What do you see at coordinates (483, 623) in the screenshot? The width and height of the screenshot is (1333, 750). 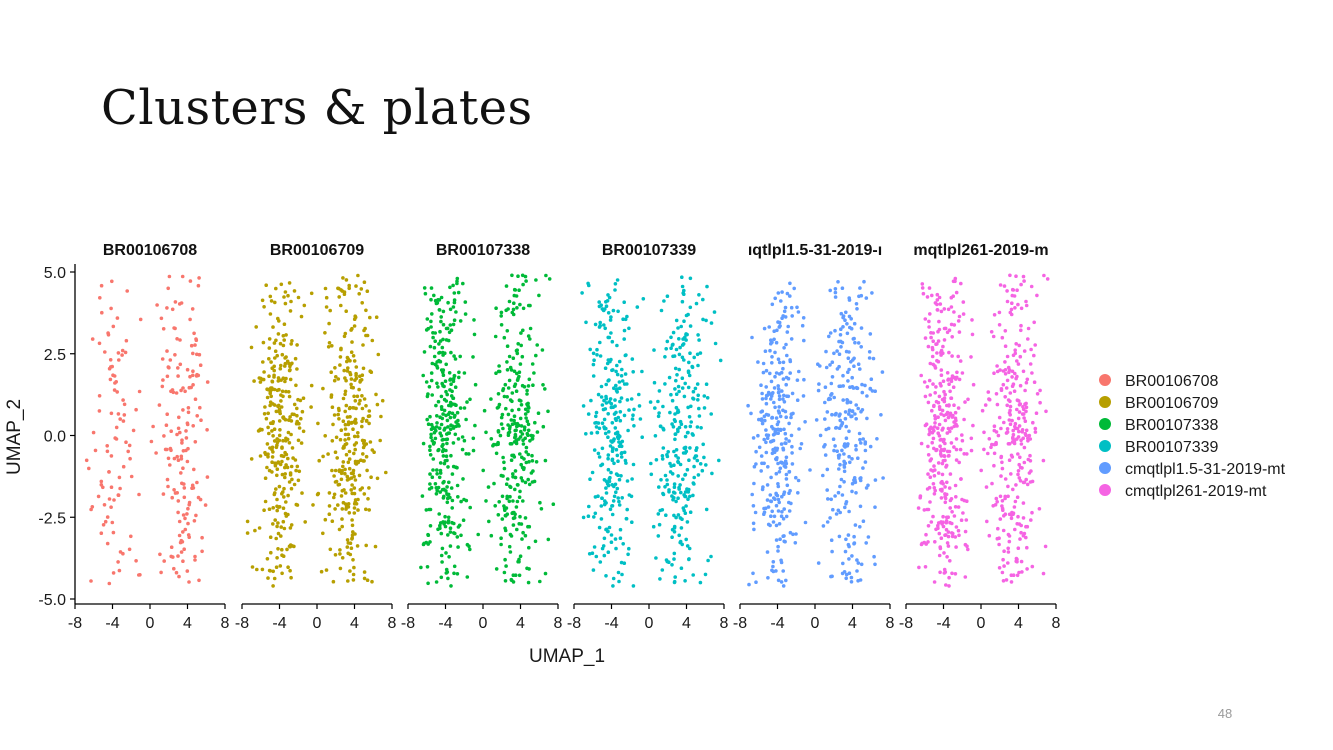 I see `x-tick-label: 0` at bounding box center [483, 623].